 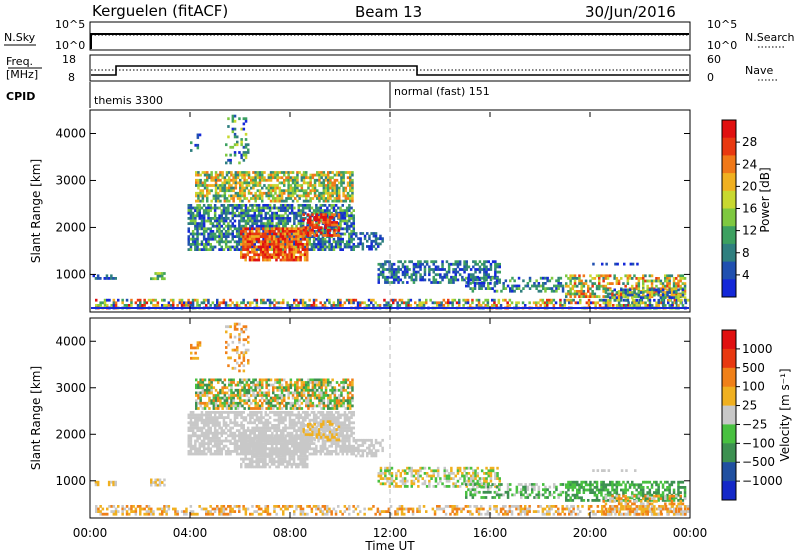 What do you see at coordinates (770, 37) in the screenshot?
I see `noise-search-label: N.Search` at bounding box center [770, 37].